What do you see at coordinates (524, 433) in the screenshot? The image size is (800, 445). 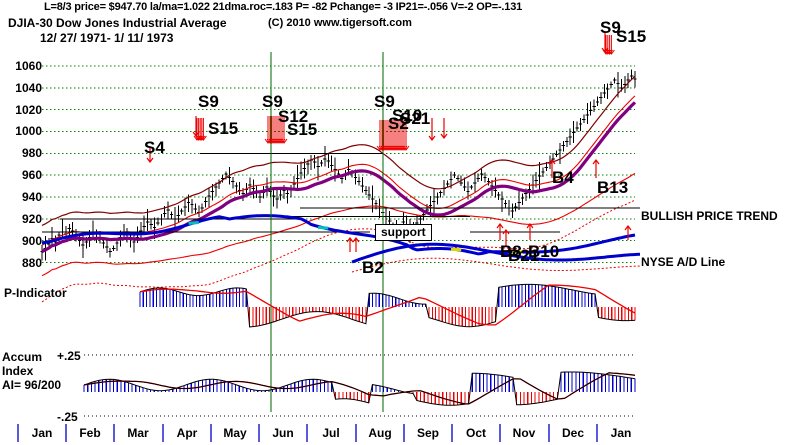 I see `x-axis-month: Nov` at bounding box center [524, 433].